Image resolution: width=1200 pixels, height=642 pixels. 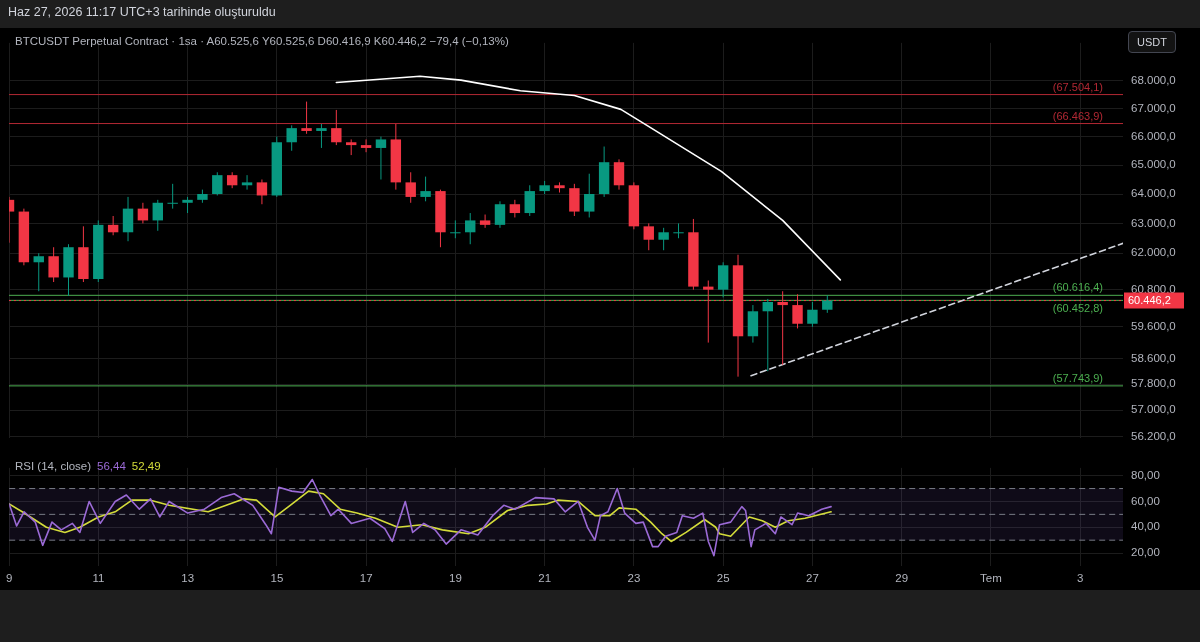 I want to click on x-tick-label: 25, so click(x=723, y=578).